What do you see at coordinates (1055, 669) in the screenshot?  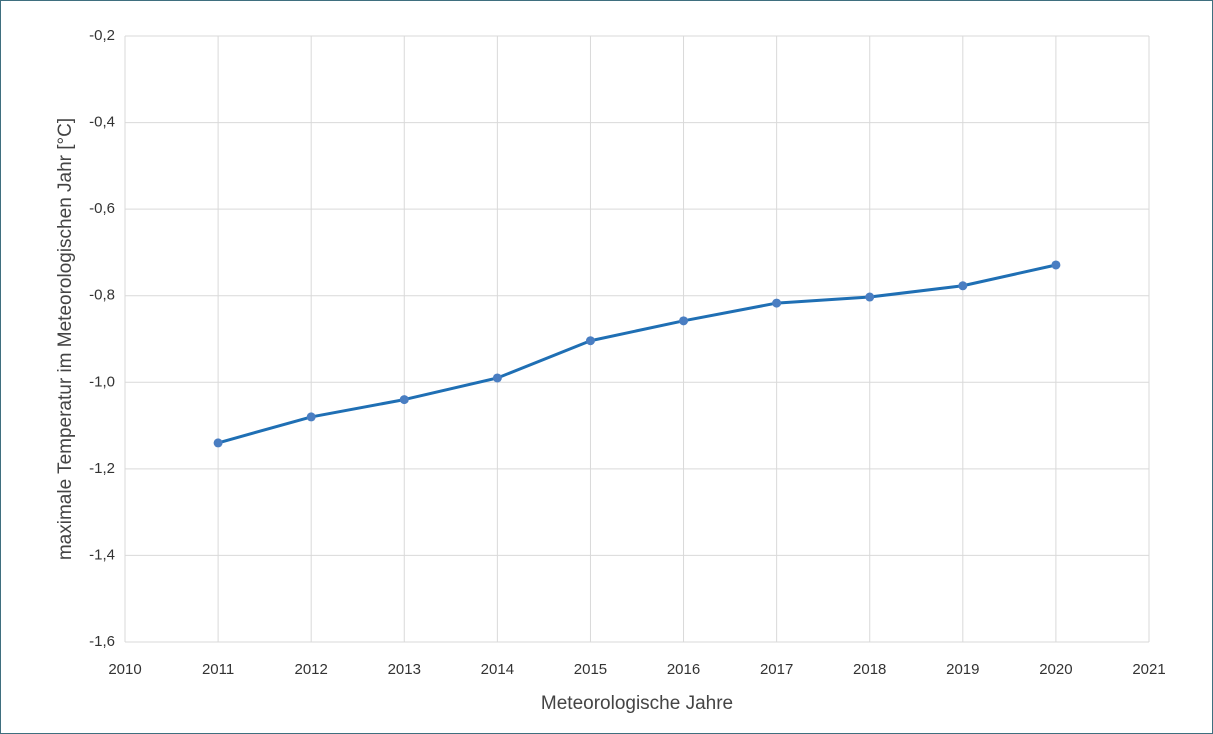 I see `x-tick-label: 2020` at bounding box center [1055, 669].